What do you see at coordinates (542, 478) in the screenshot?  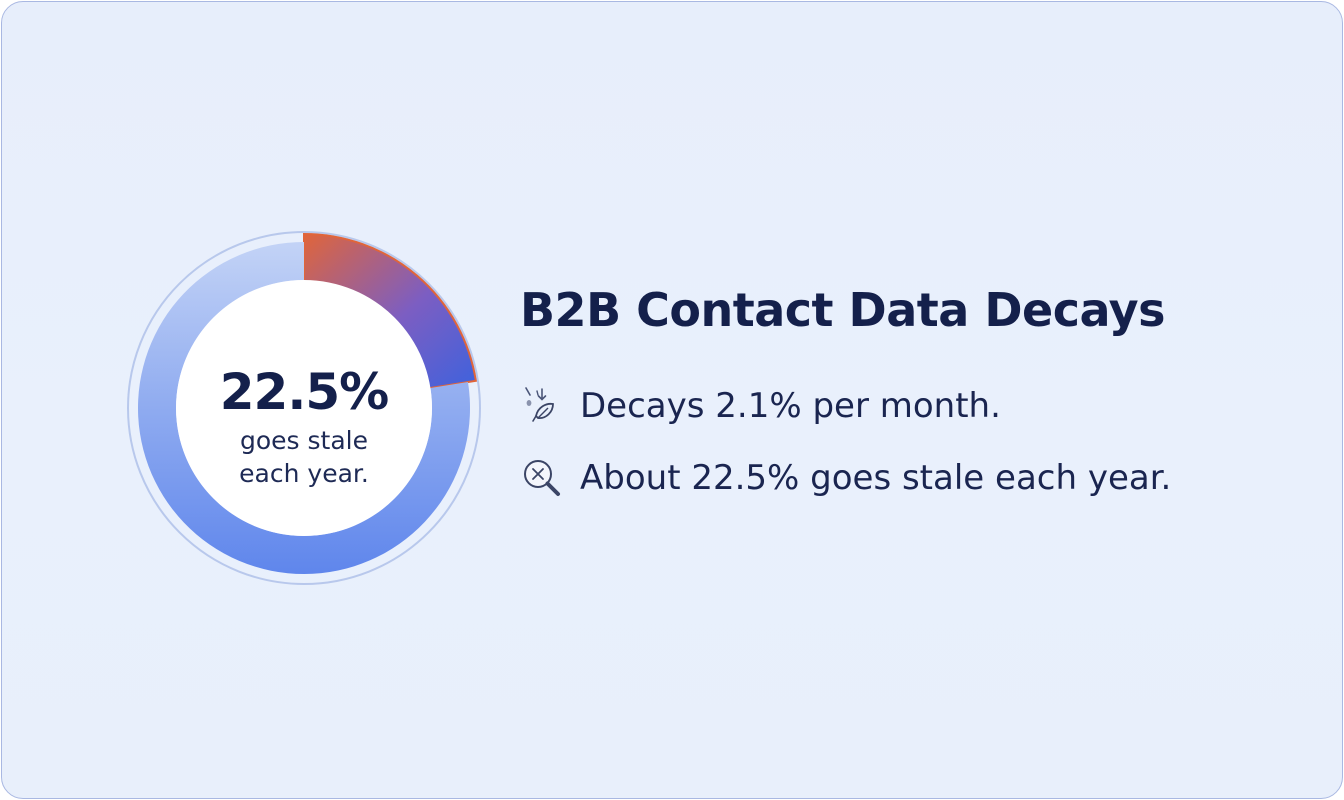 I see `magnifier-x-icon` at bounding box center [542, 478].